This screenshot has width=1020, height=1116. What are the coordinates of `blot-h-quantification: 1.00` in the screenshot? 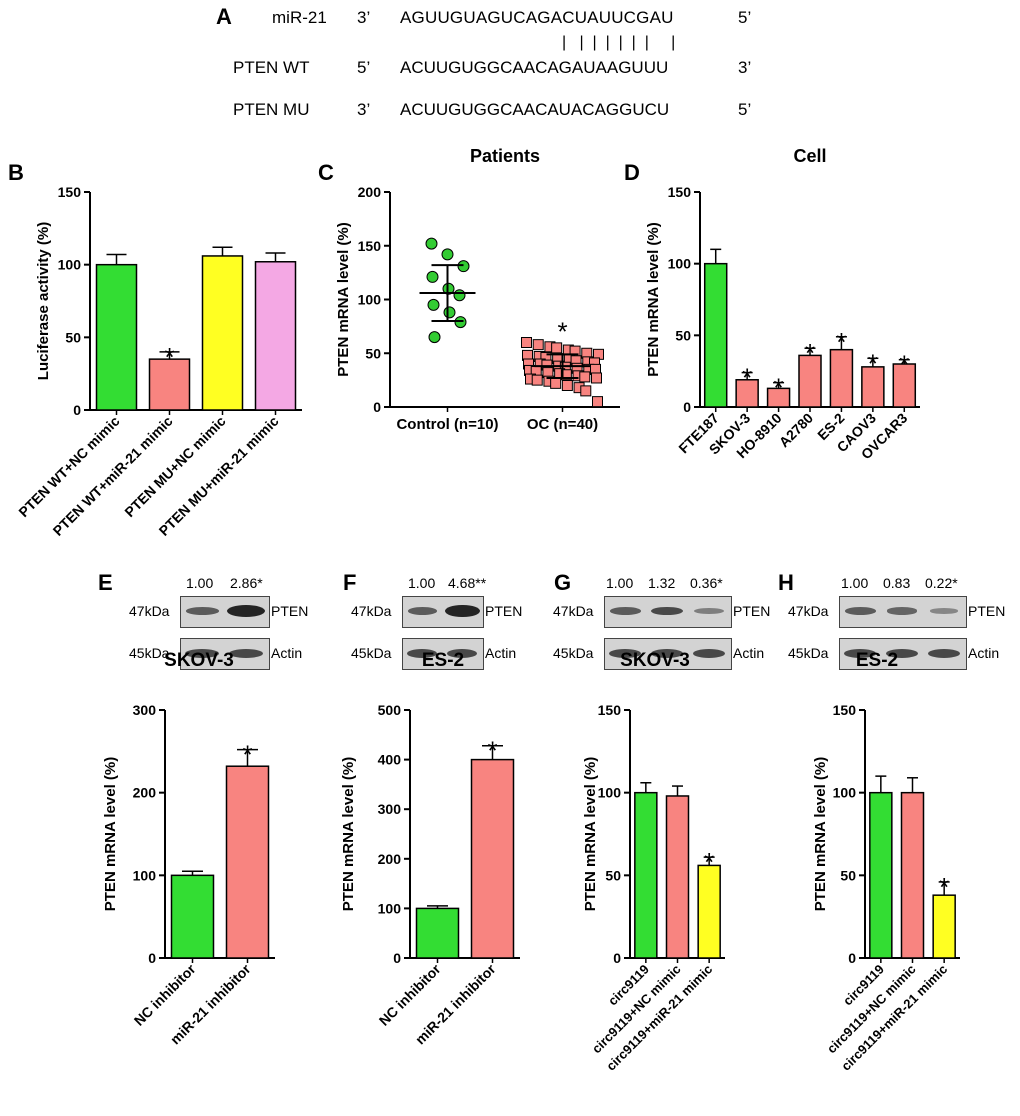 It's located at (855, 583).